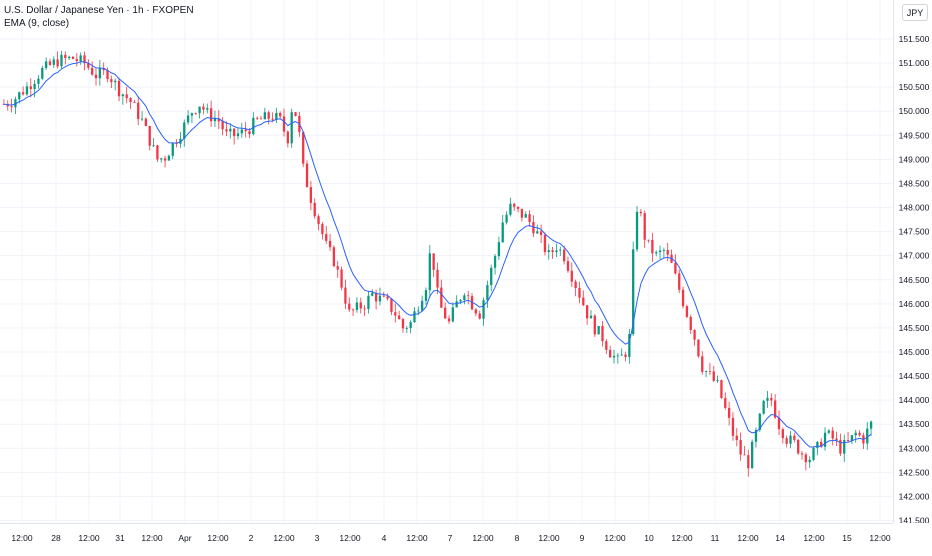 The image size is (932, 556). Describe the element at coordinates (582, 538) in the screenshot. I see `time-tick-label: 9` at that location.